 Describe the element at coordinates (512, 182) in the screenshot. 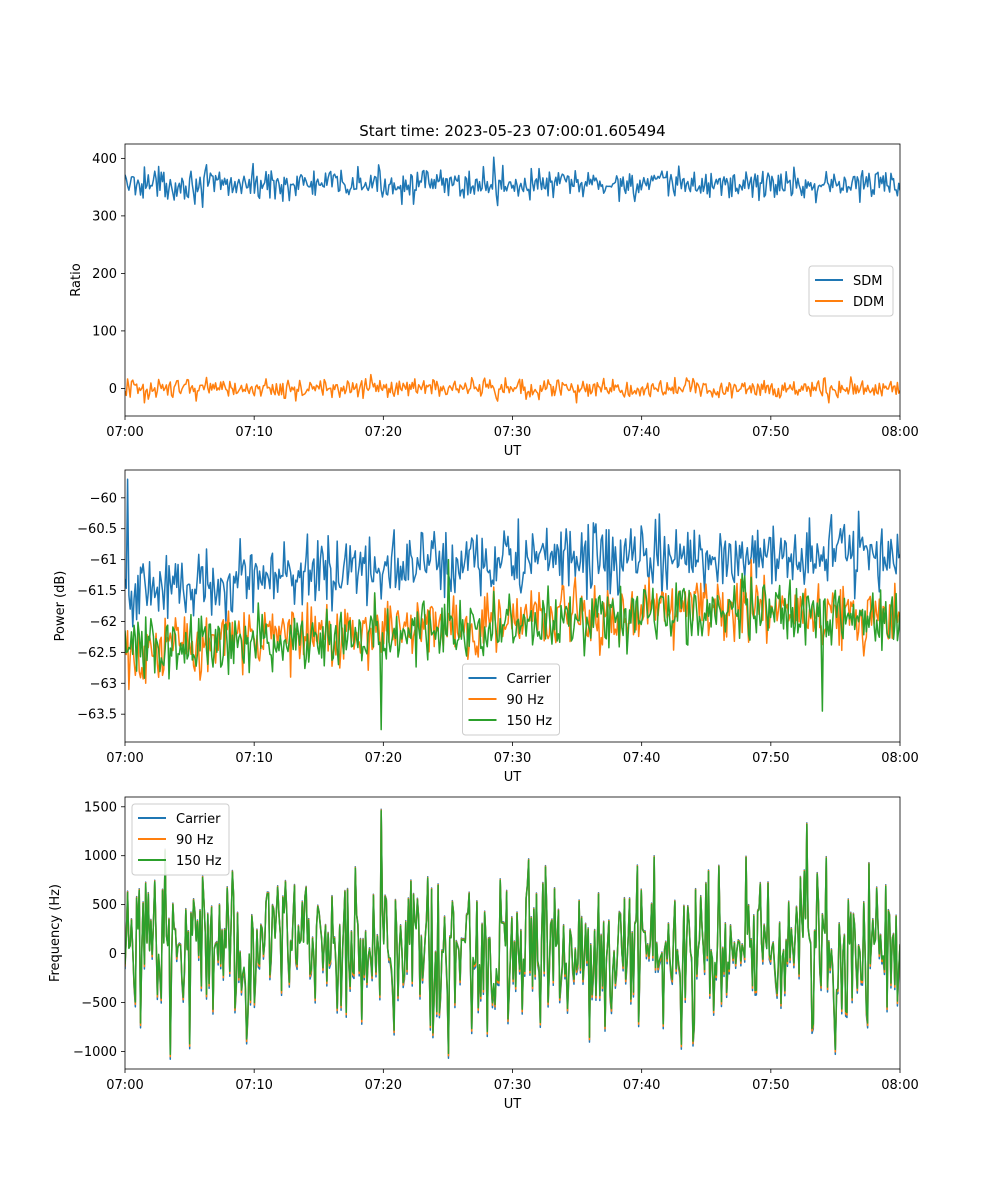

I see `series-line-sdm` at that location.